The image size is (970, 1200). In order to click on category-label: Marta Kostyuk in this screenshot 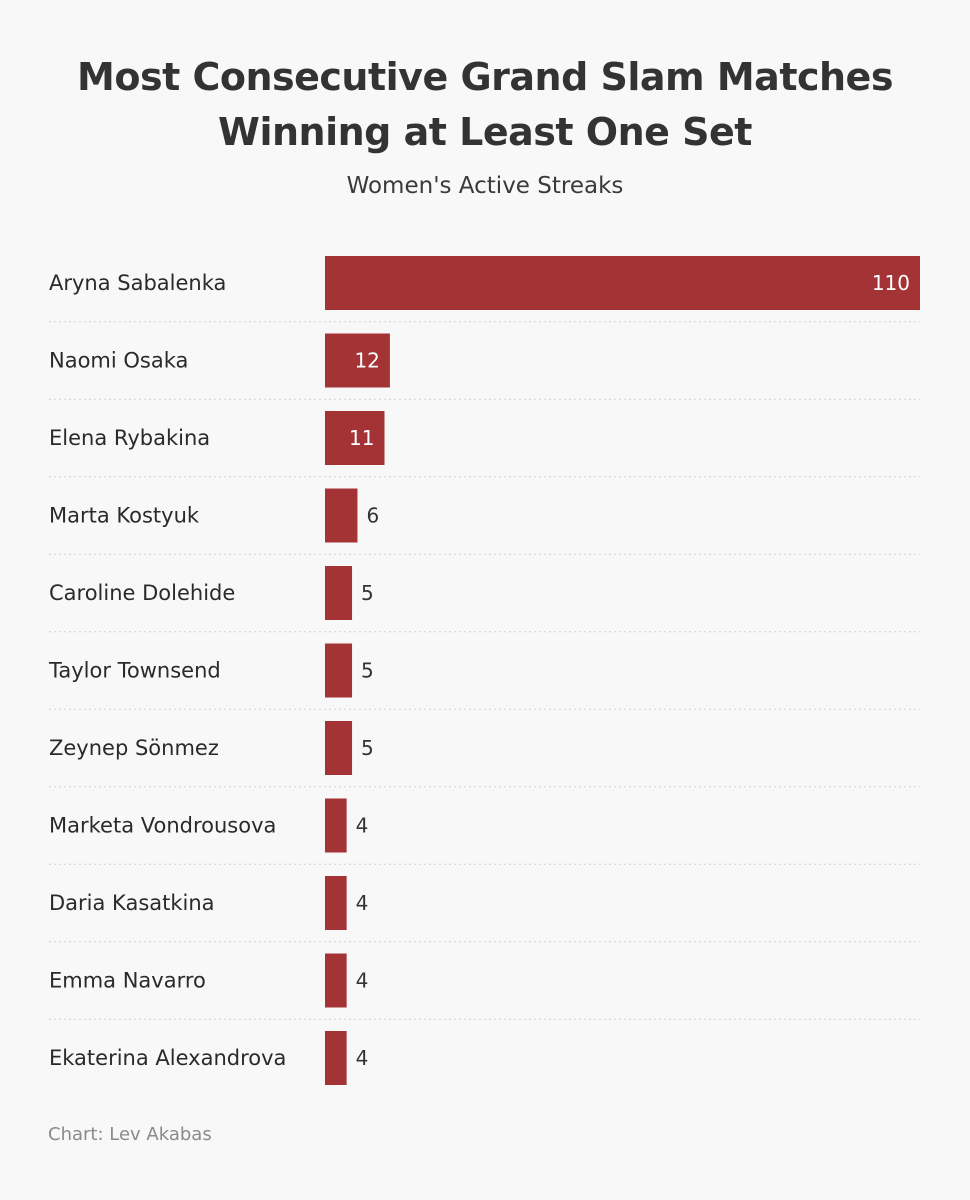, I will do `click(124, 516)`.